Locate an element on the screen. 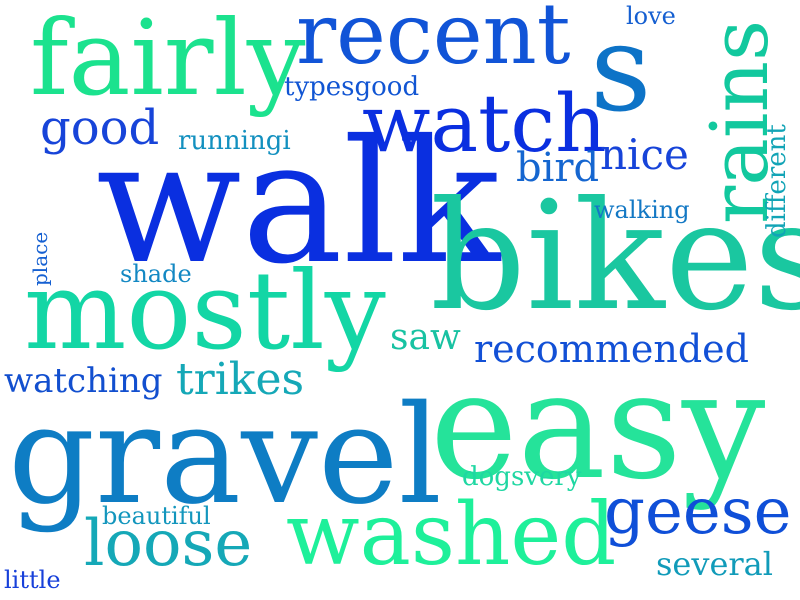 The height and width of the screenshot is (600, 800). word-good: good is located at coordinates (100, 128).